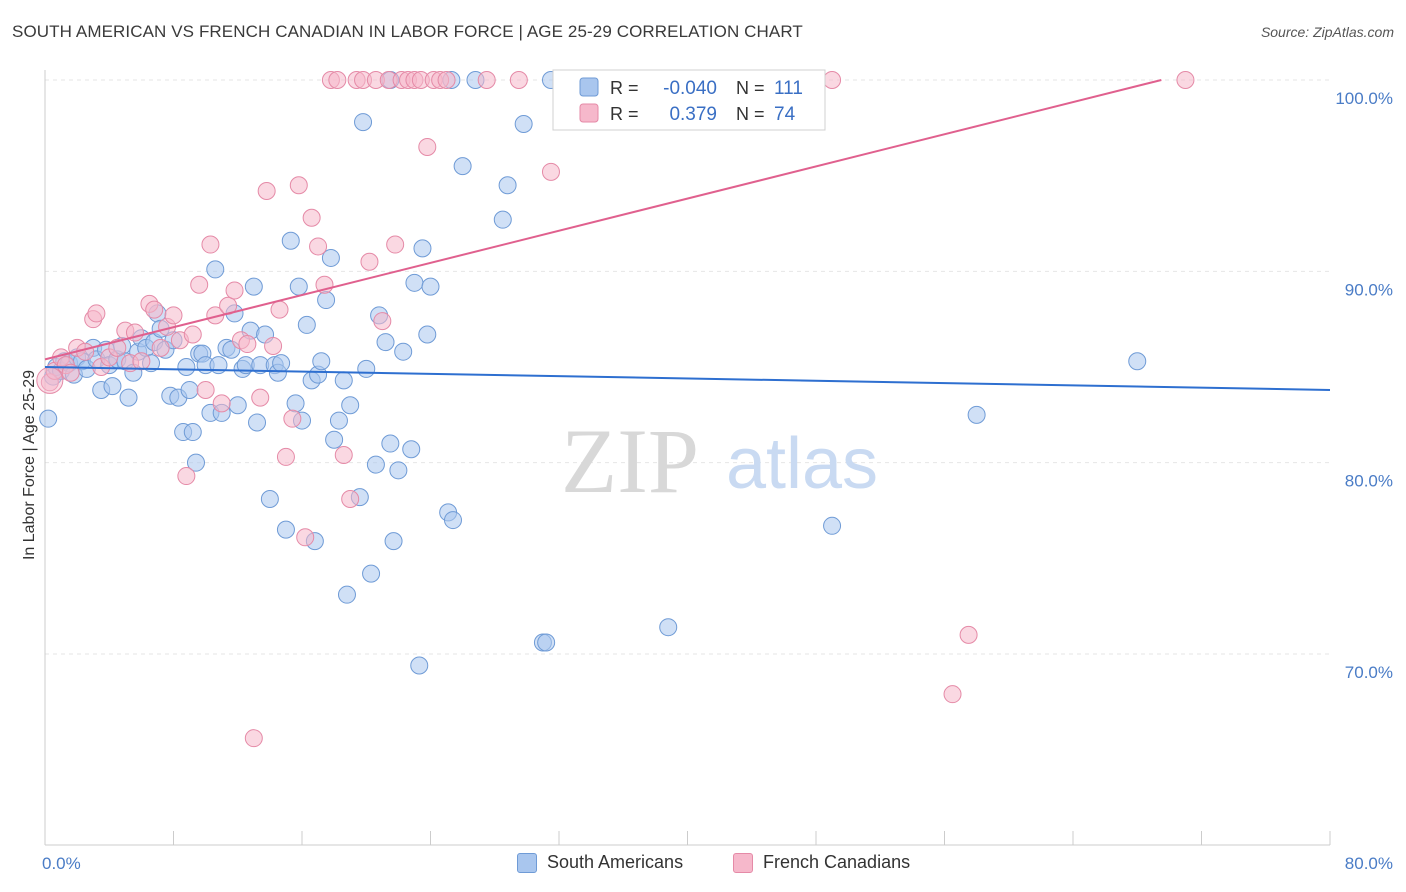 The height and width of the screenshot is (892, 1406). What do you see at coordinates (837, 862) in the screenshot?
I see `legend-label-french-canadians: French Canadians` at bounding box center [837, 862].